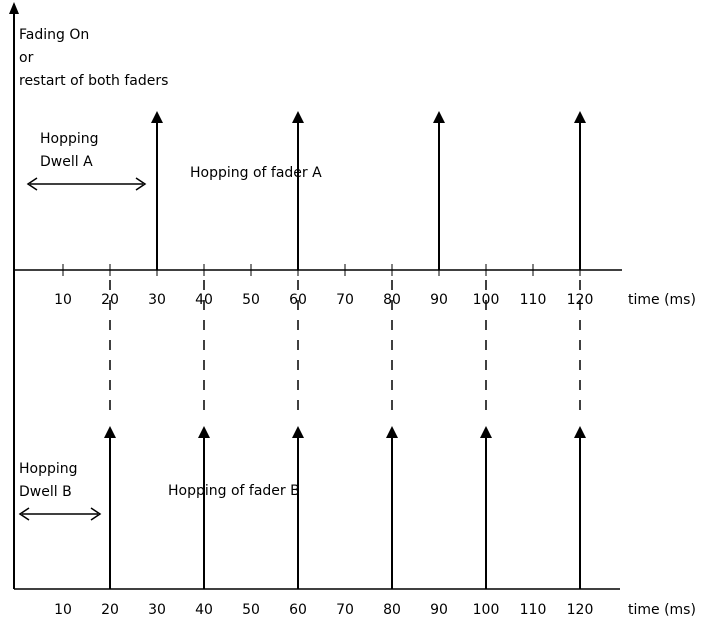 Image resolution: width=712 pixels, height=619 pixels. What do you see at coordinates (45, 492) in the screenshot?
I see `dwell-b-label-2: Dwell B` at bounding box center [45, 492].